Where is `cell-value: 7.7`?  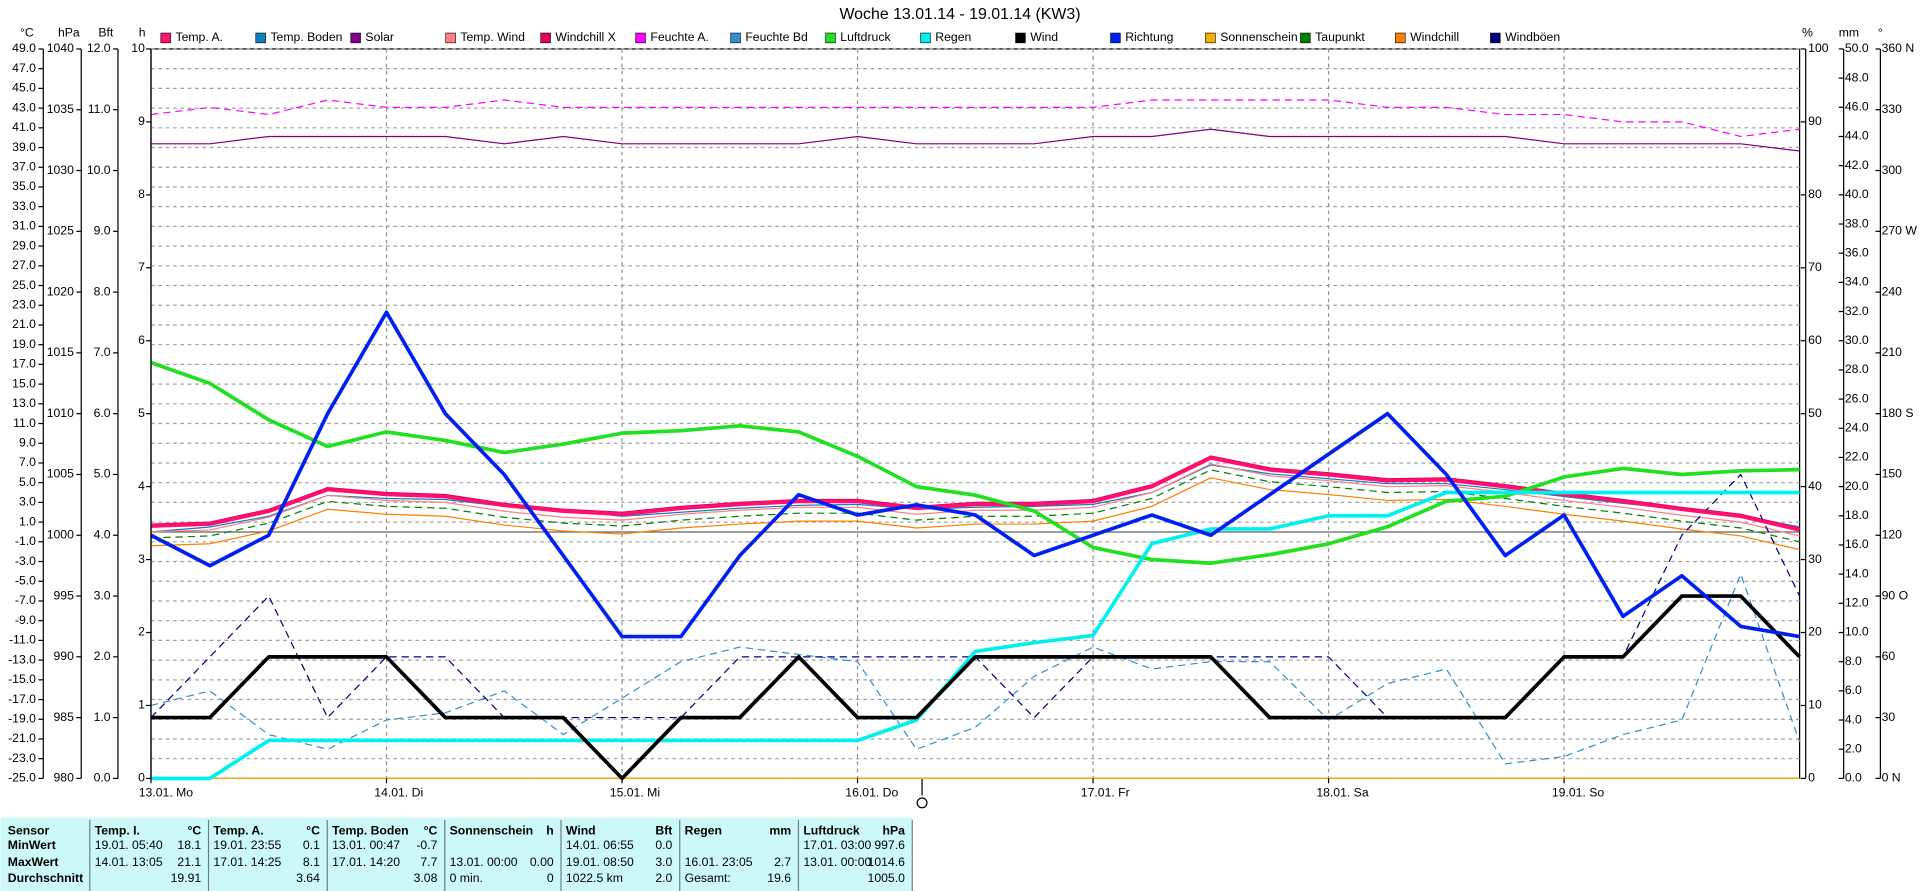
cell-value: 7.7 is located at coordinates (428, 862).